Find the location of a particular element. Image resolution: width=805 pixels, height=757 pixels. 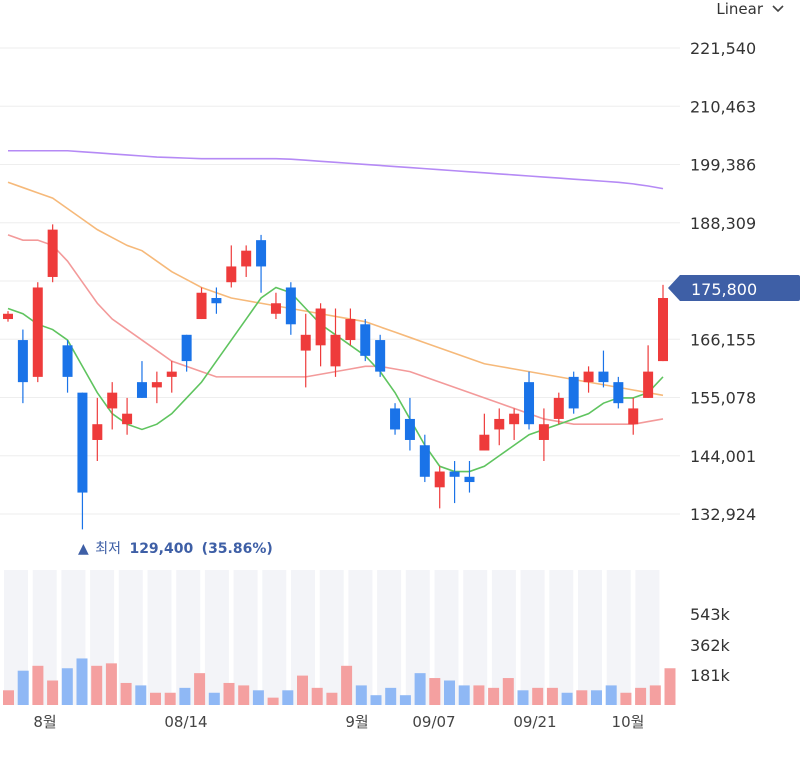

volume-axis: 543k 362k 181k is located at coordinates (710, 645).